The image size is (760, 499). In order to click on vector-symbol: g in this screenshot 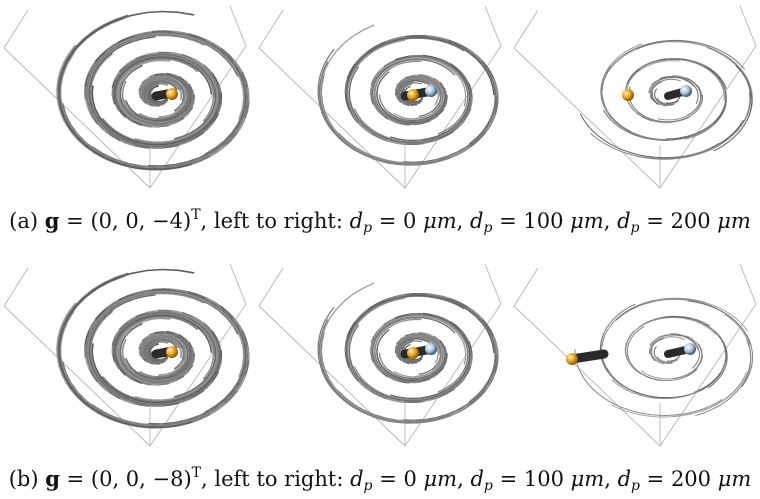, I will do `click(52, 478)`.